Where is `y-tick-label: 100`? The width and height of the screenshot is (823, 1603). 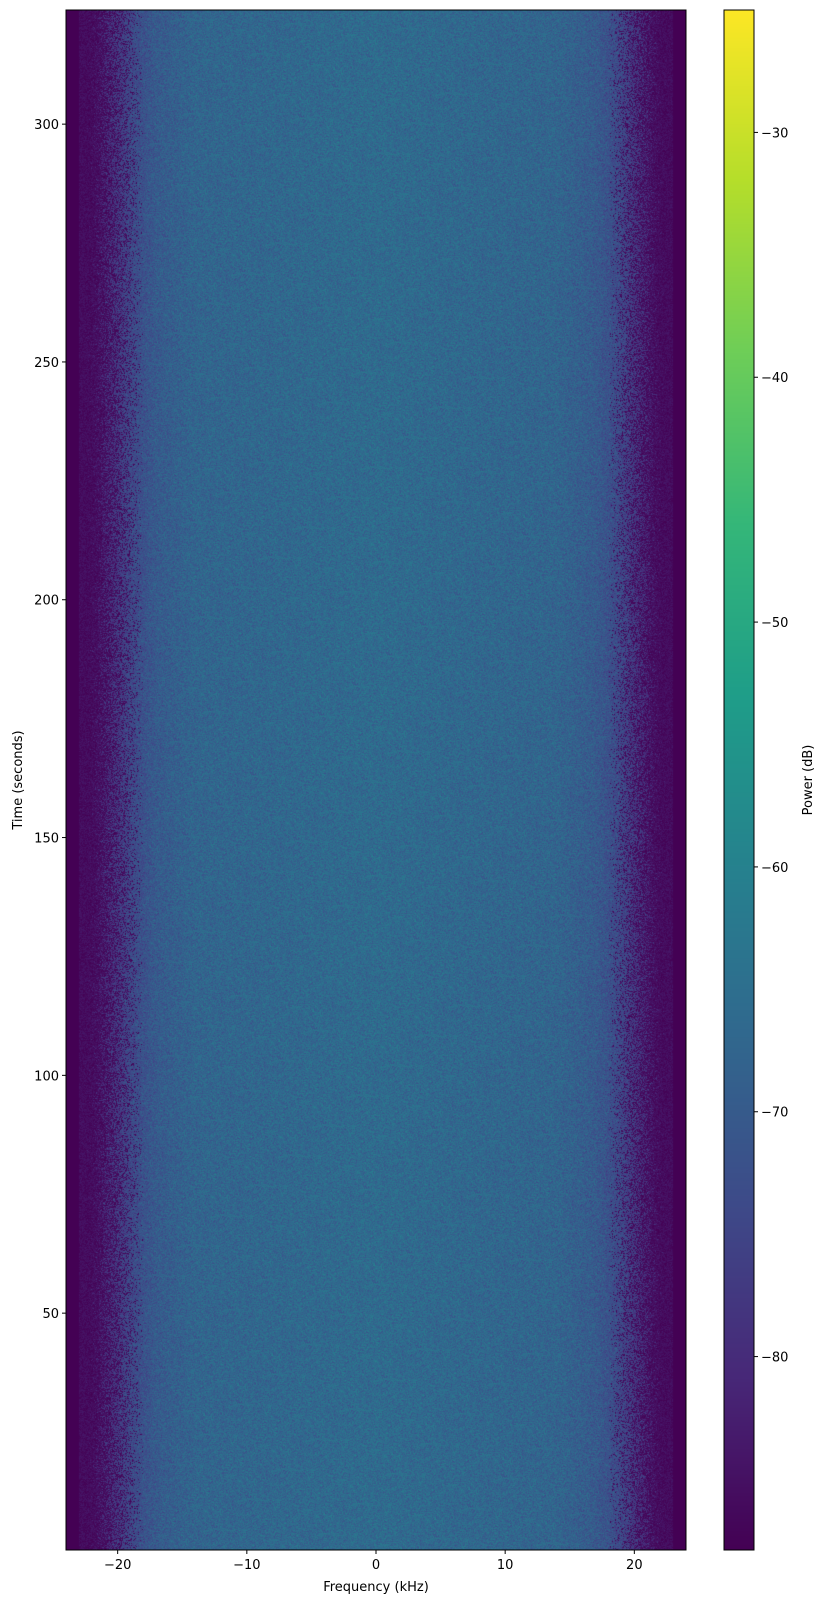 y-tick-label: 100 is located at coordinates (46, 1076).